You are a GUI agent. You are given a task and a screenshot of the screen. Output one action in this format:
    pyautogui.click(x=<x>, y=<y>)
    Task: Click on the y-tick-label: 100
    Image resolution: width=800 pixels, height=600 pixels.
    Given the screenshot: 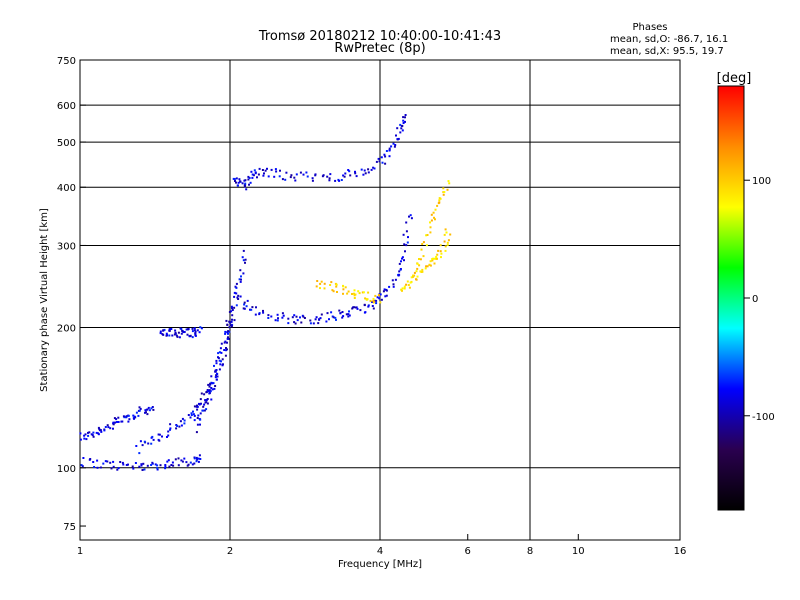 What is the action you would take?
    pyautogui.click(x=66, y=469)
    